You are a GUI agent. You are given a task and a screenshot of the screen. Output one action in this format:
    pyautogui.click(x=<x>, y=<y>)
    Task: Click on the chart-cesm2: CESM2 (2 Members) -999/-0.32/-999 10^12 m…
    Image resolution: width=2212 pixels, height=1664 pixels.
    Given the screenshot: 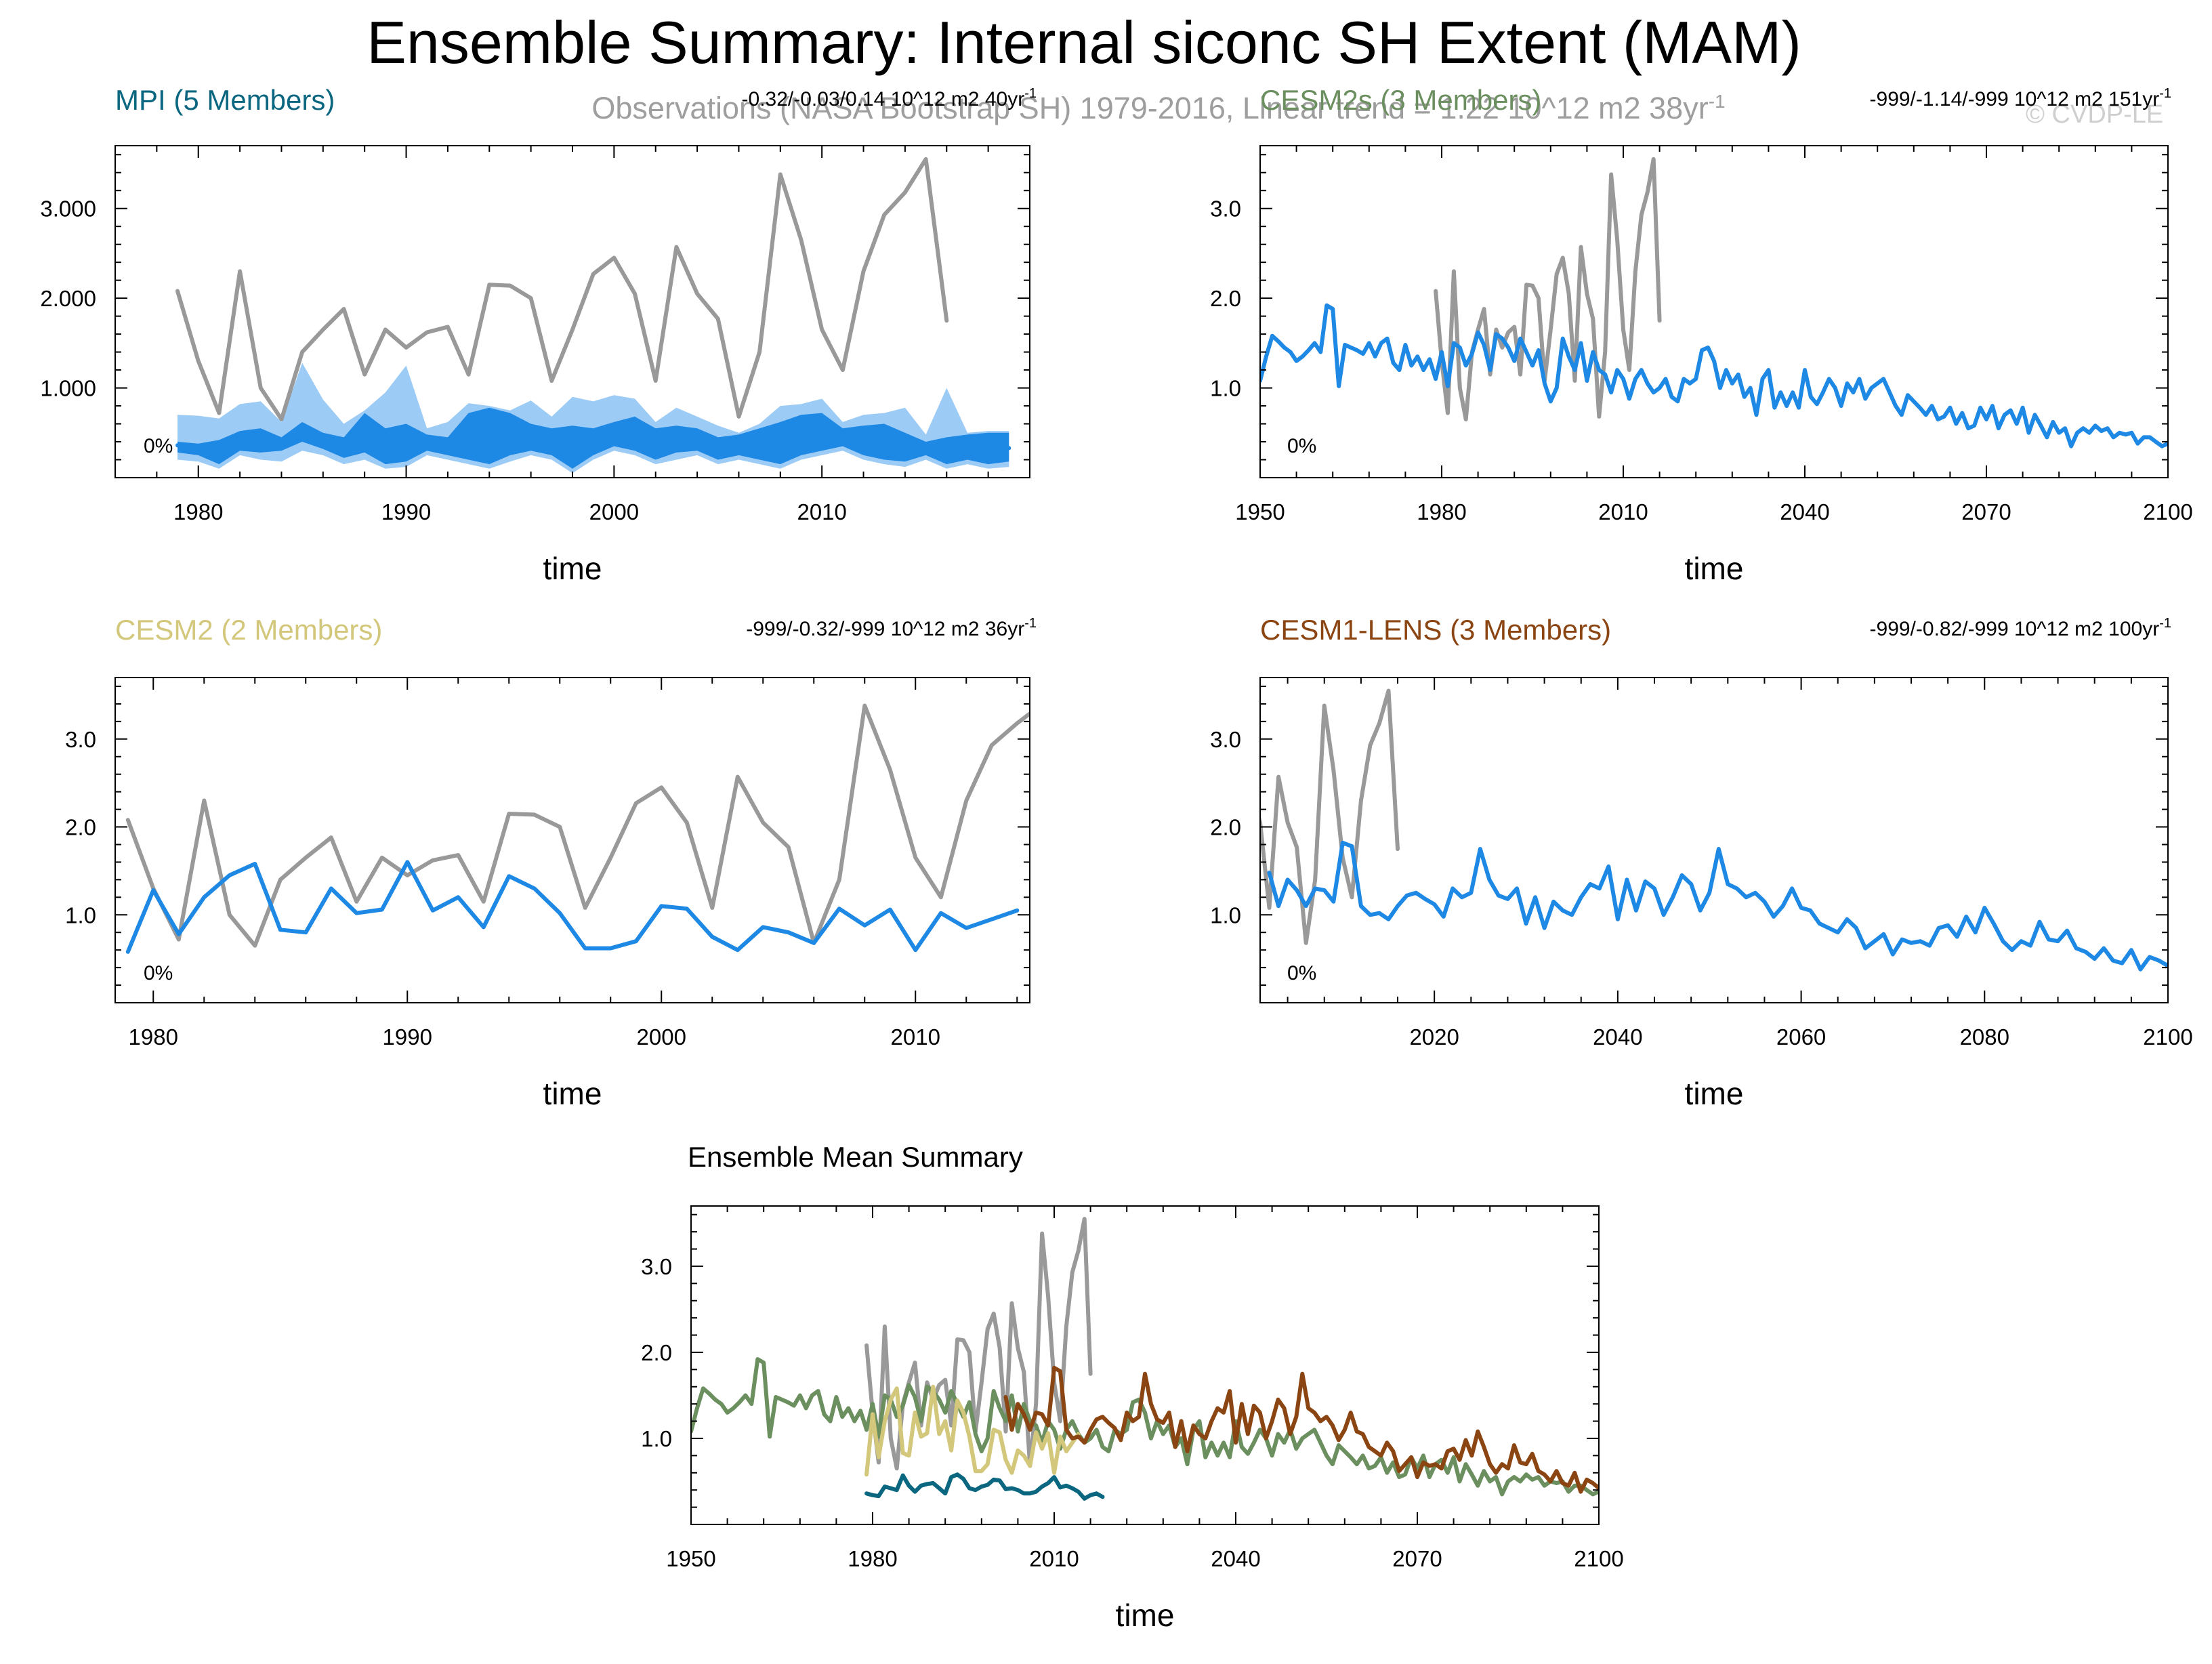 What is the action you would take?
    pyautogui.click(x=551, y=862)
    